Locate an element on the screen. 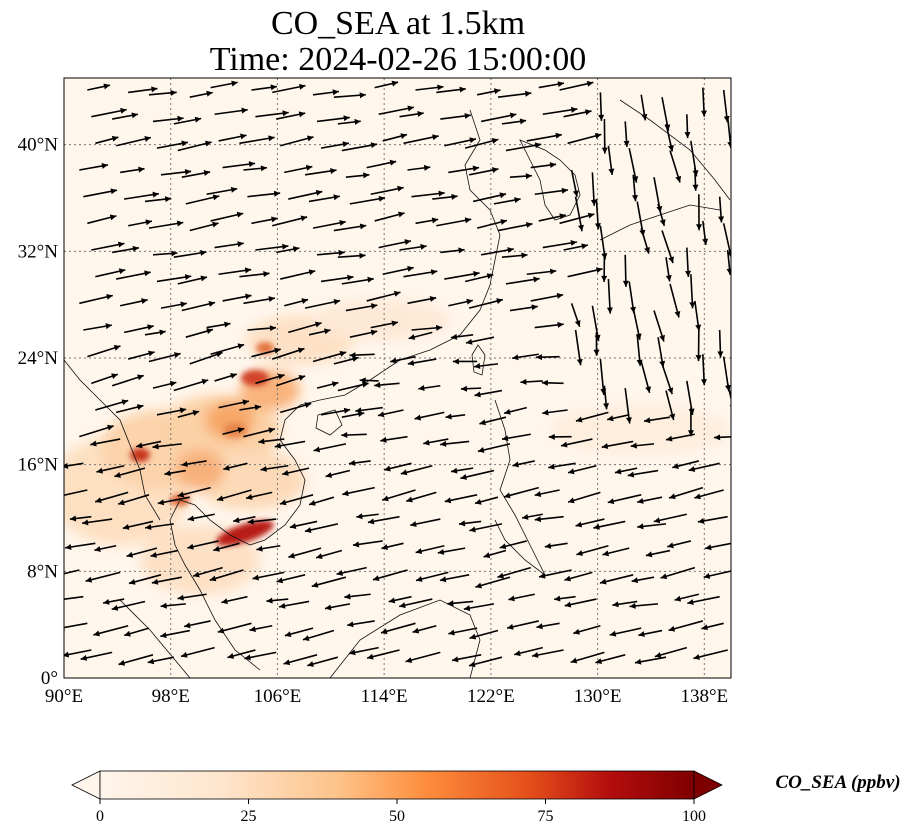 This screenshot has width=916, height=836. colorbar-tick-label: 0 is located at coordinates (100, 816).